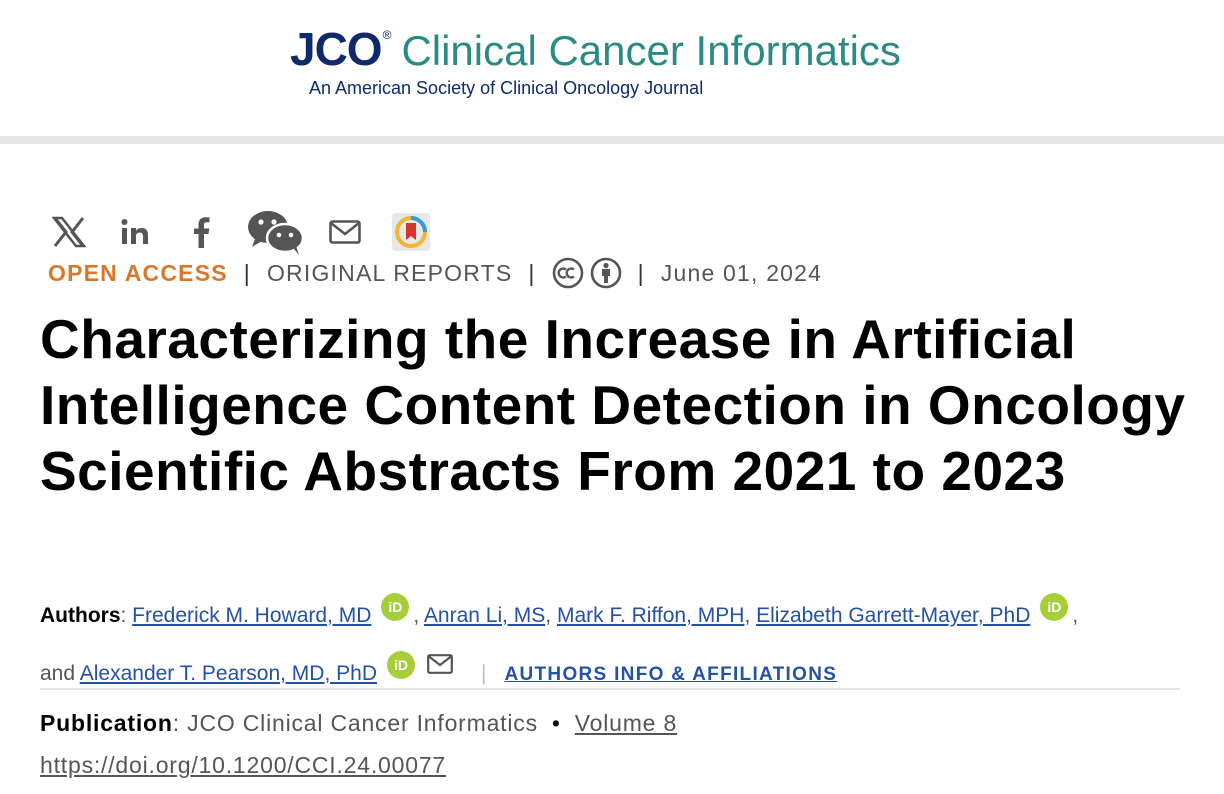  Describe the element at coordinates (389, 272) in the screenshot. I see `article-type: ORIGINAL REPORTS` at that location.